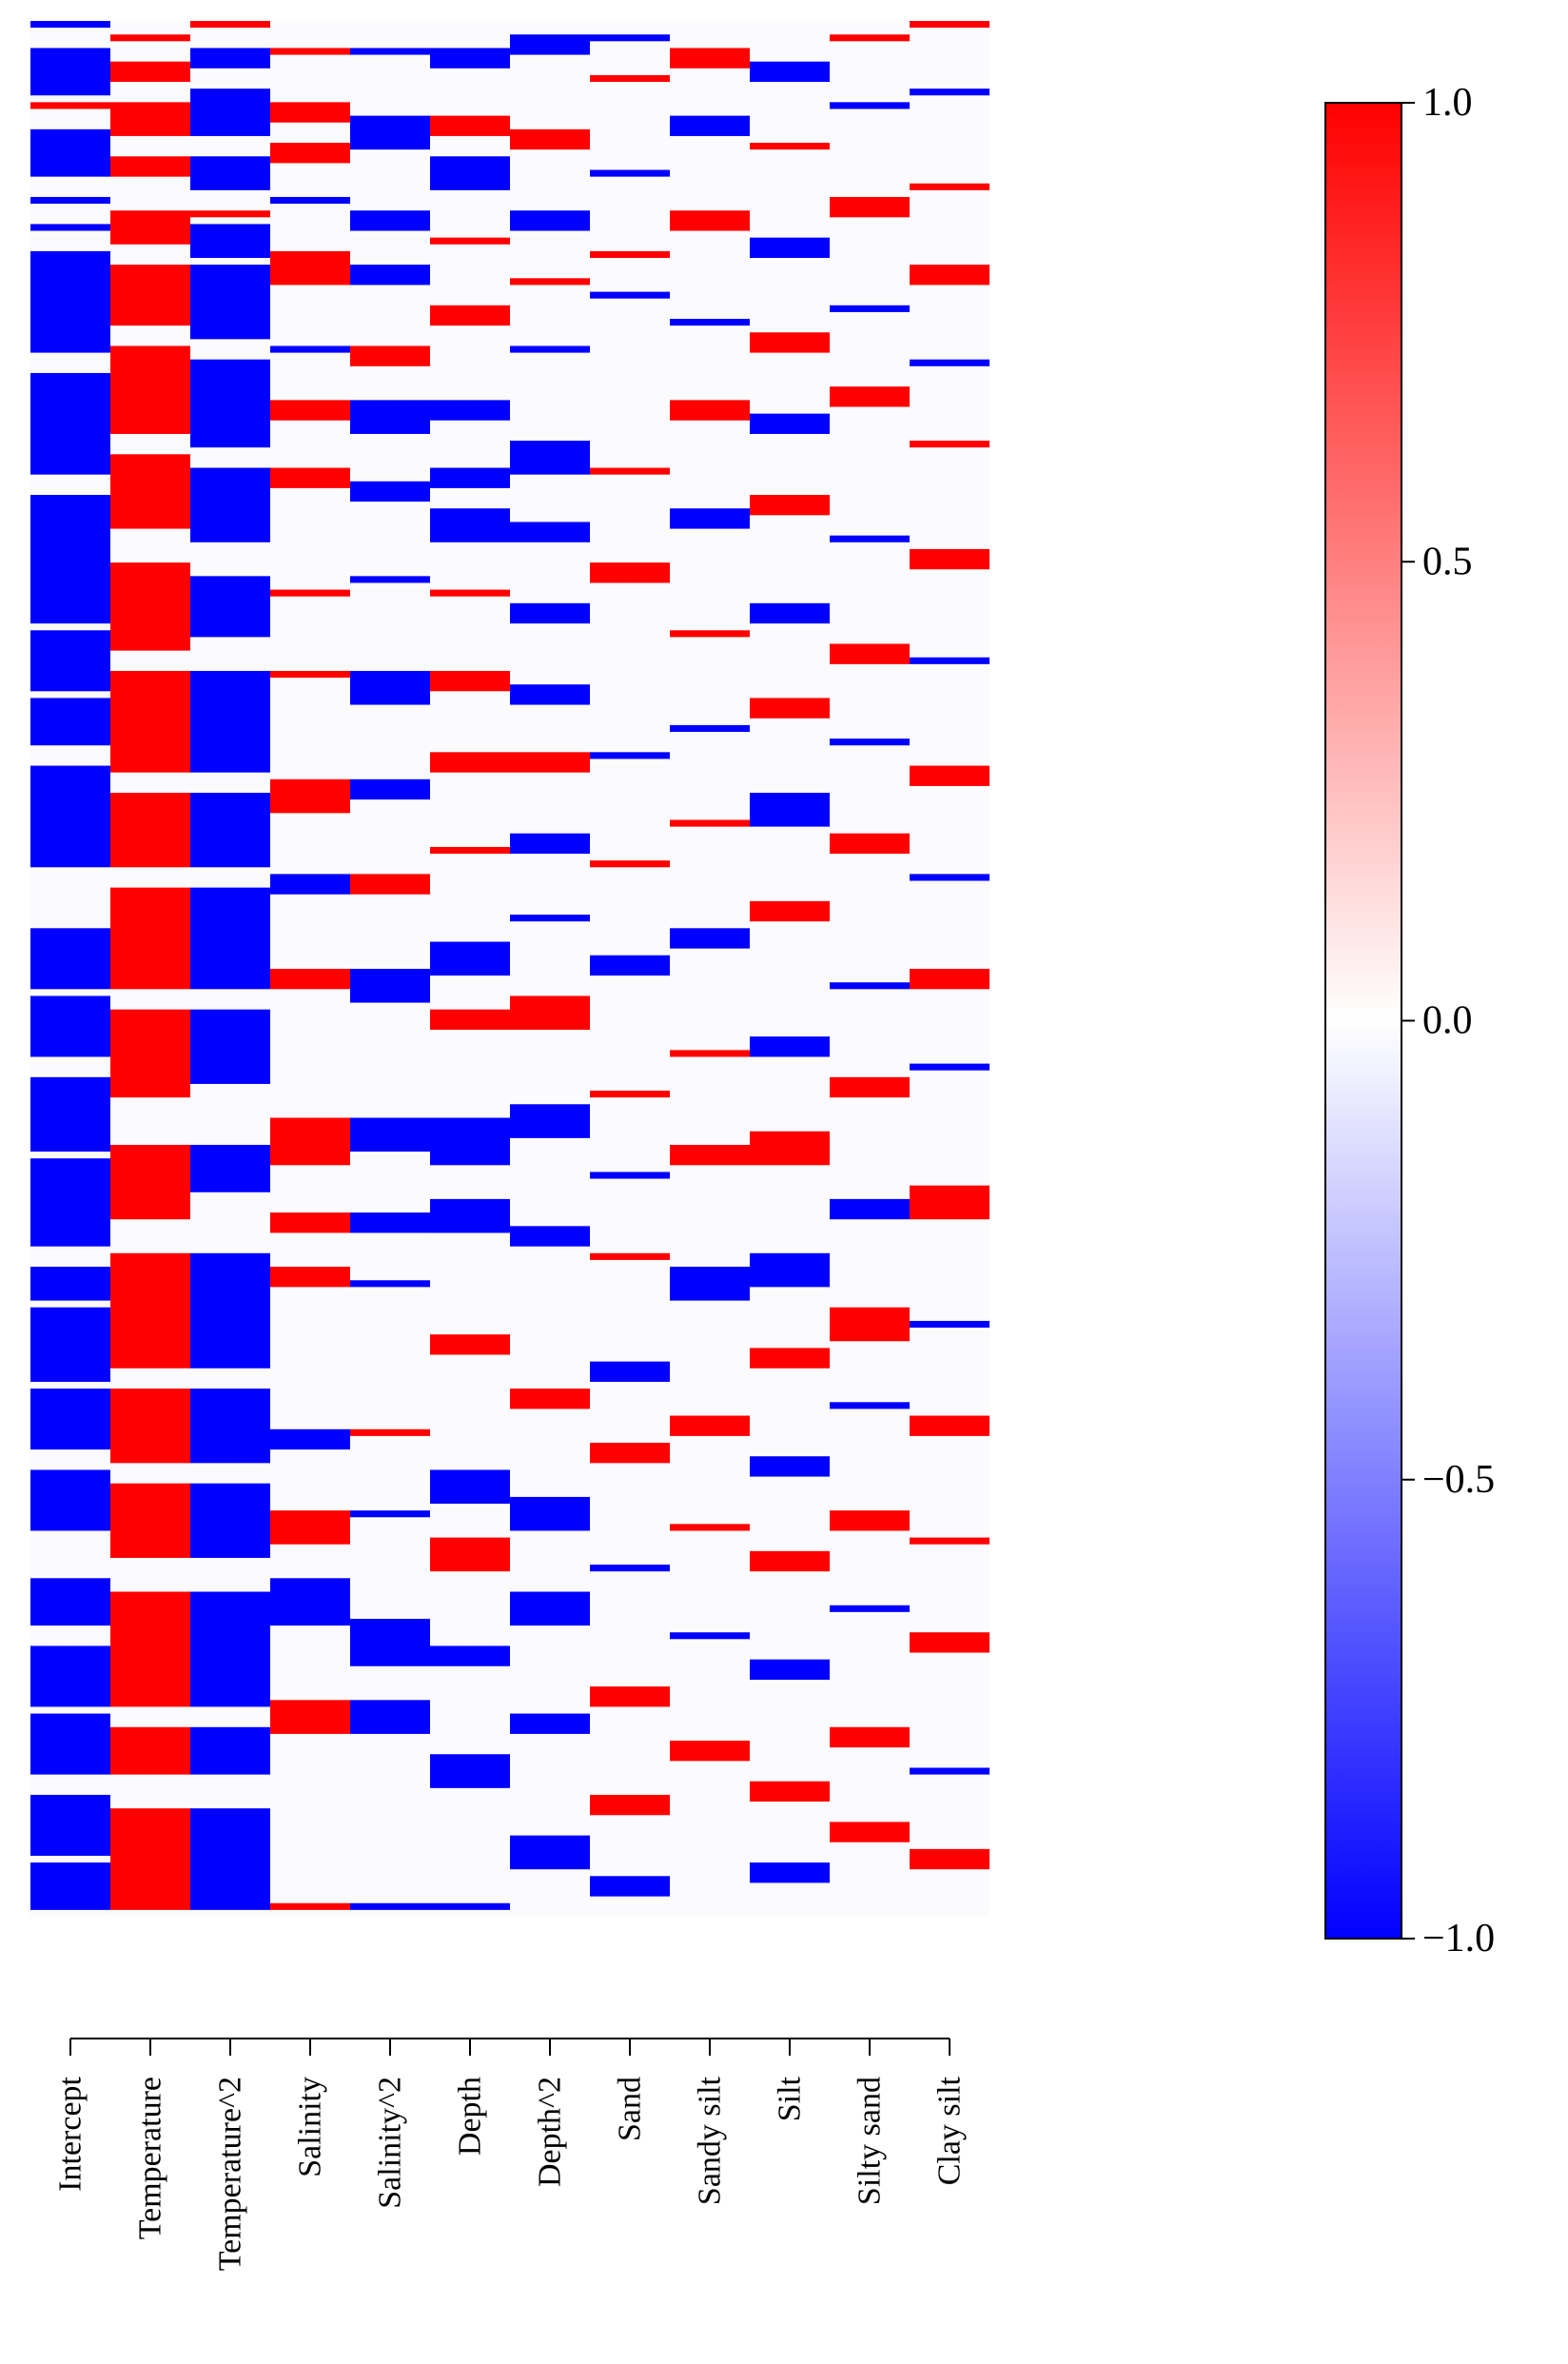 Image resolution: width=1568 pixels, height=2364 pixels. What do you see at coordinates (1447, 103) in the screenshot?
I see `colorbar-tick-label-0: 1.0` at bounding box center [1447, 103].